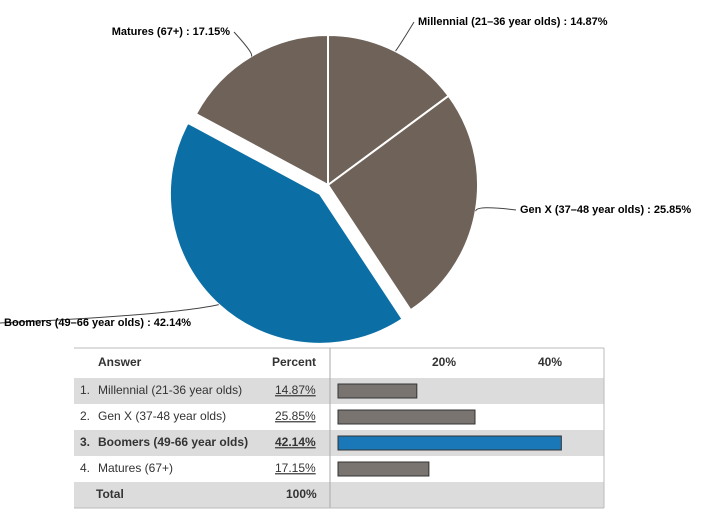  What do you see at coordinates (162, 416) in the screenshot?
I see `row-answer: Gen X (37-48 year olds)` at bounding box center [162, 416].